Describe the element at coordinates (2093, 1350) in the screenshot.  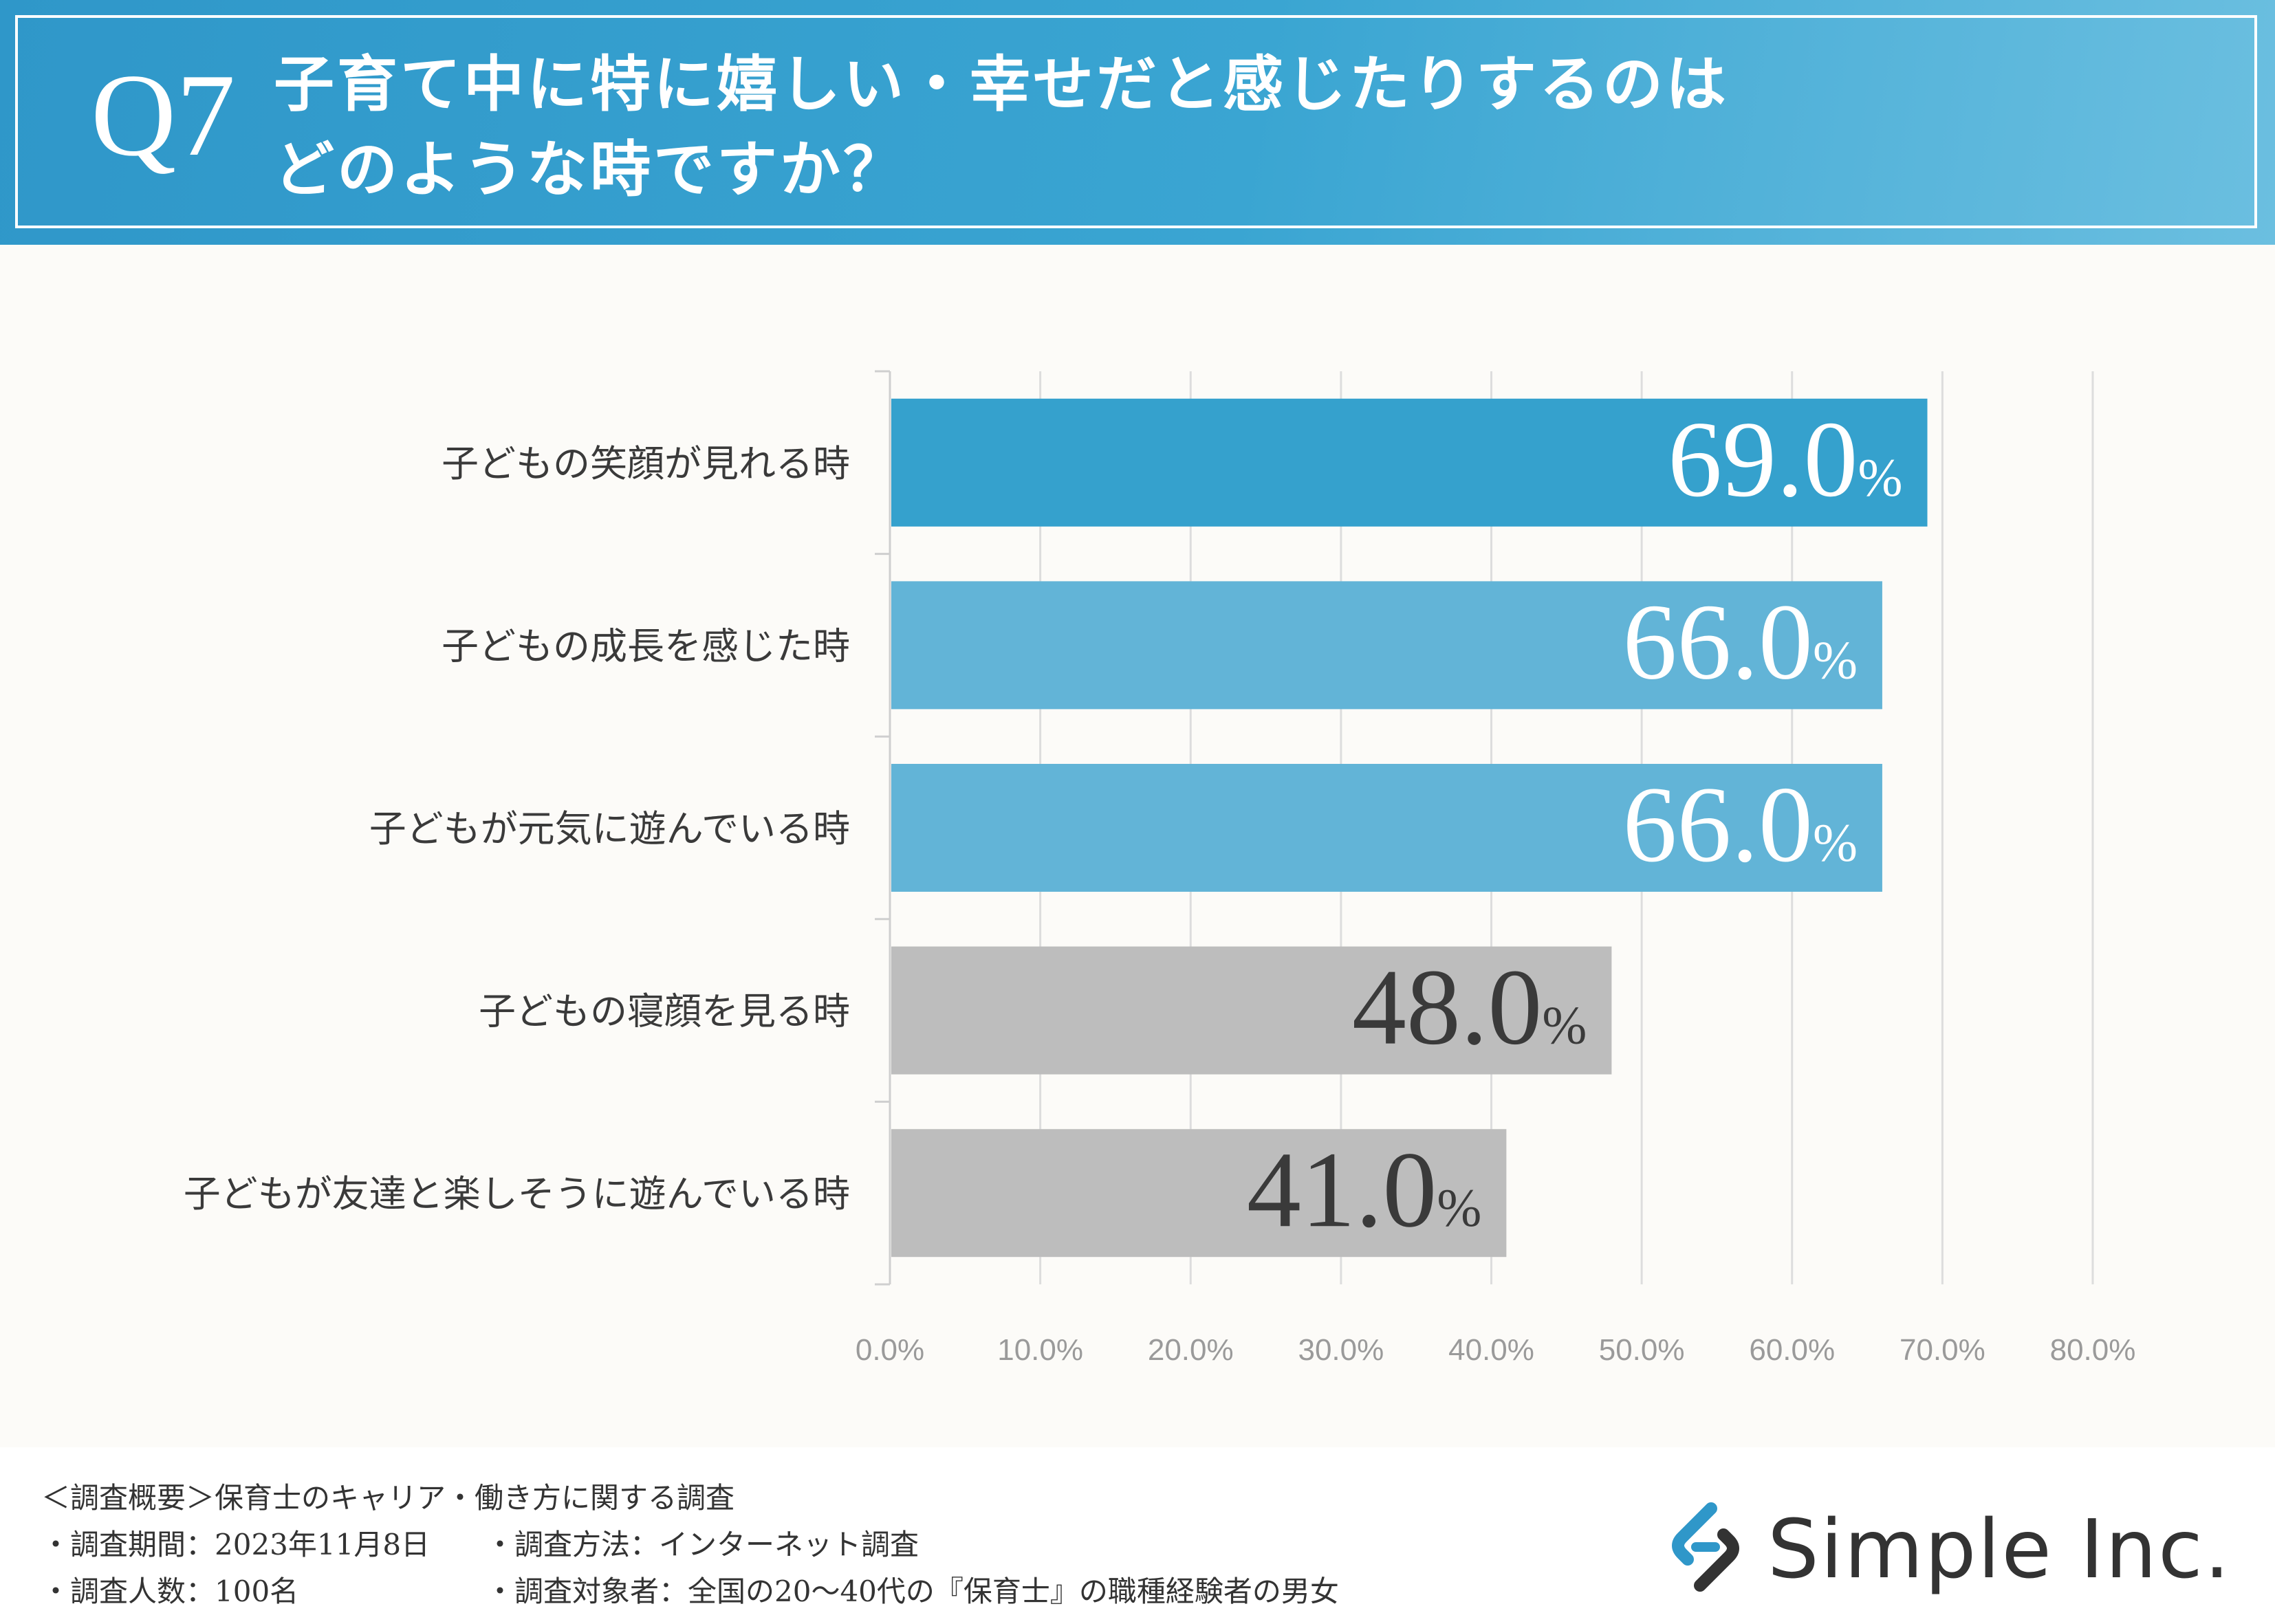
I see `x-tick-label: 80.0%` at that location.